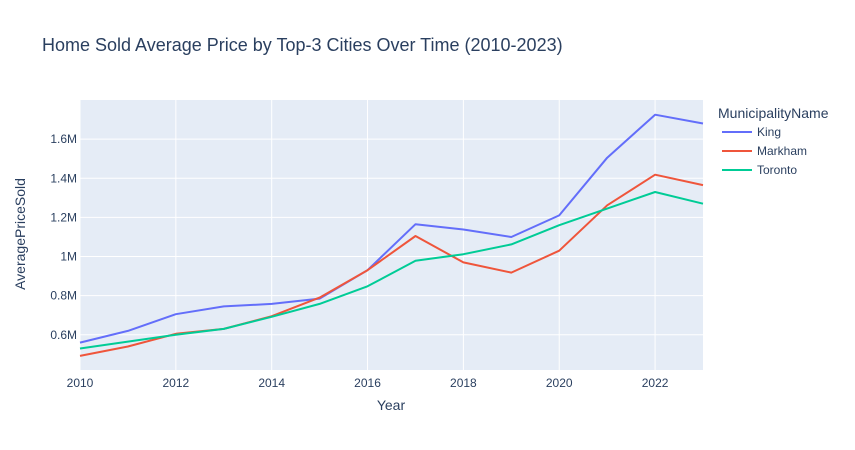 The width and height of the screenshot is (855, 450). Describe the element at coordinates (80, 383) in the screenshot. I see `x-tick-label: 2010` at that location.